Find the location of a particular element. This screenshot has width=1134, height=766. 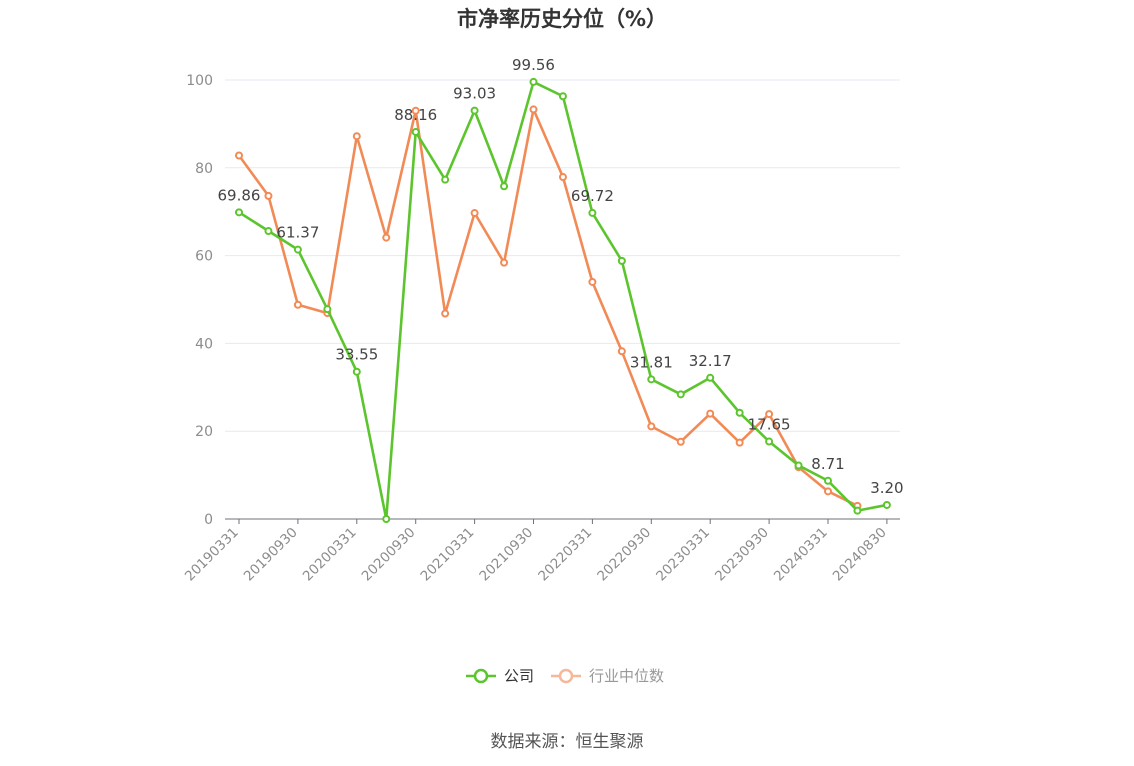

y-tick-label: 60 is located at coordinates (204, 257).